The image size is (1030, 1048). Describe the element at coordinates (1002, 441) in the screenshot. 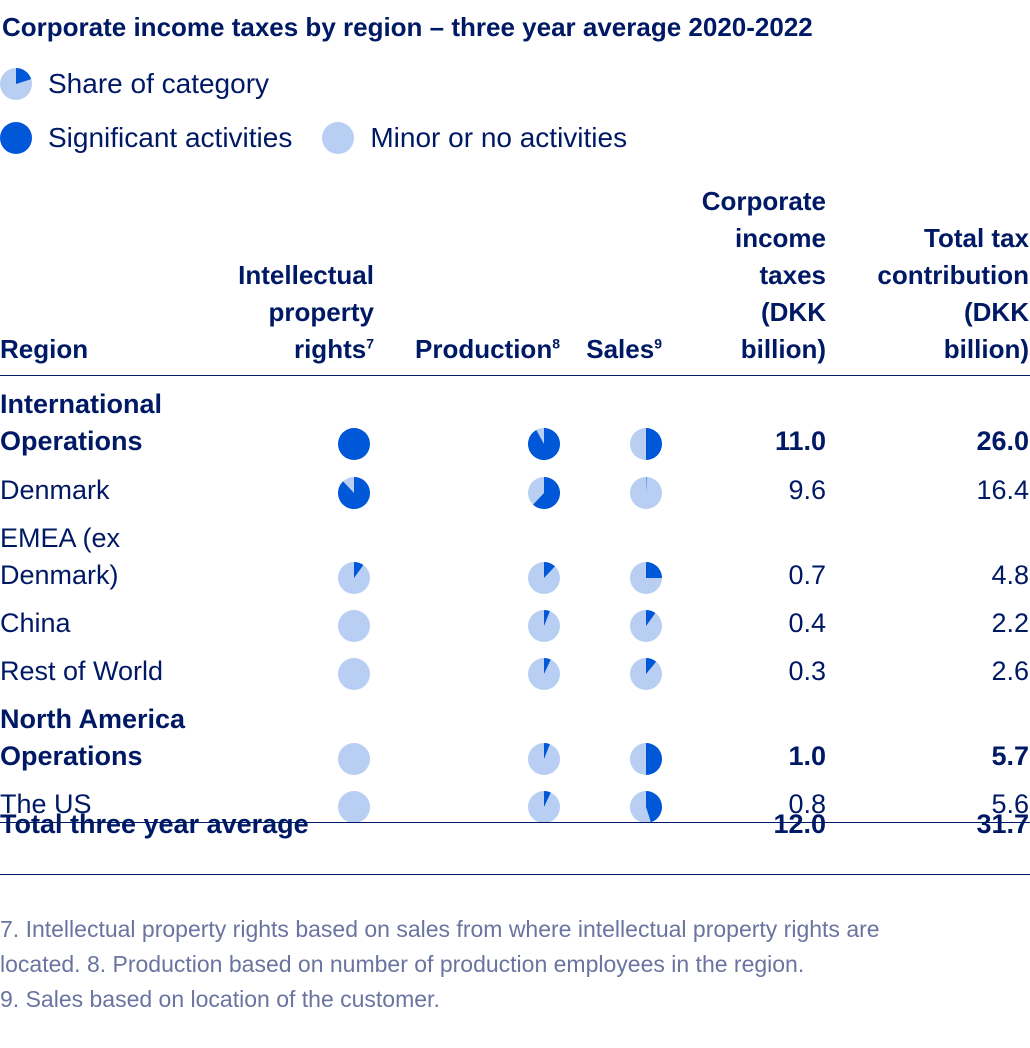

I see `row-ttc-value: 26.0` at that location.